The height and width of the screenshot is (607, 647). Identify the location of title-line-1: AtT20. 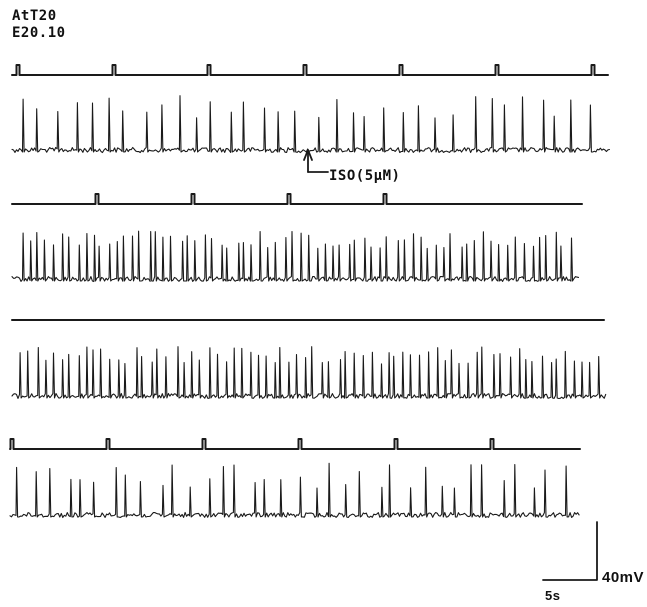
(34, 16).